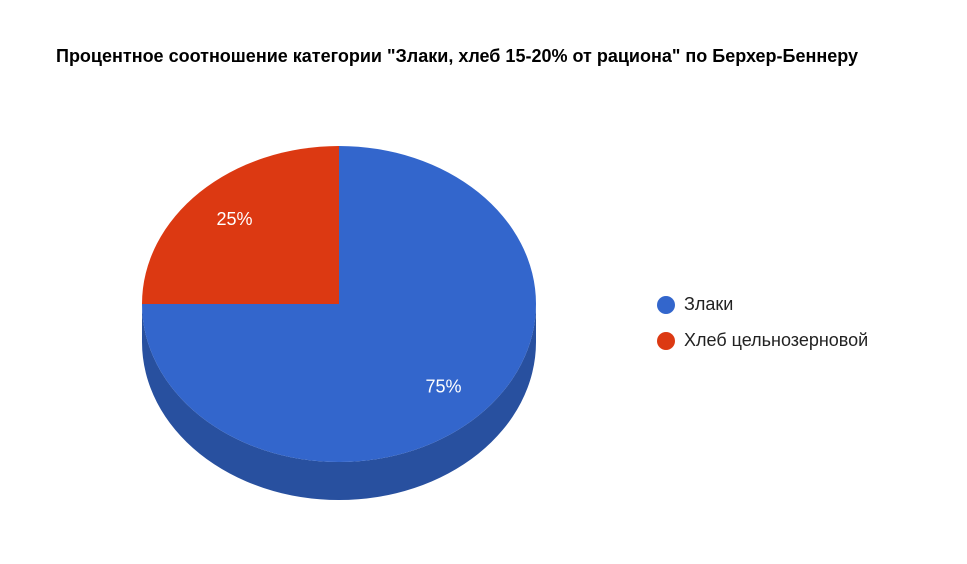 This screenshot has height=564, width=967. What do you see at coordinates (235, 219) in the screenshot?
I see `data-label: 25%` at bounding box center [235, 219].